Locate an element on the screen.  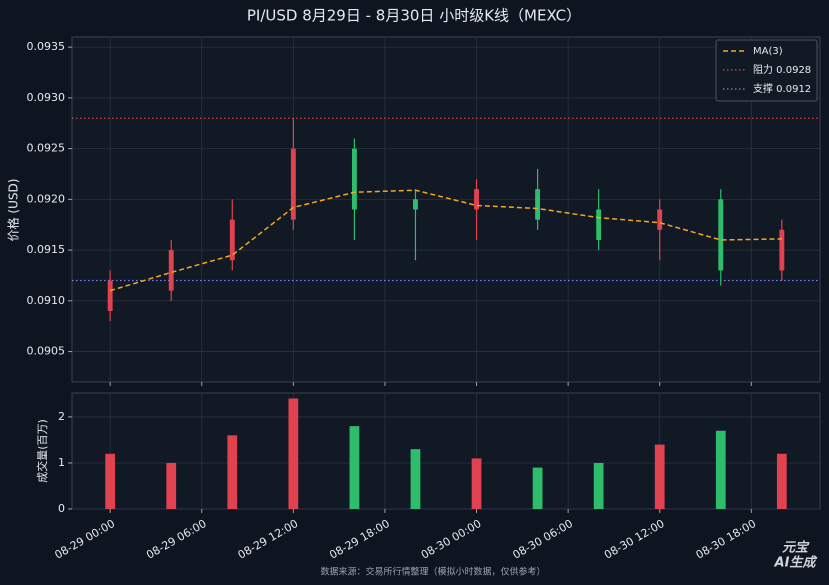
y-tick-label: 1 is located at coordinates (61, 462).